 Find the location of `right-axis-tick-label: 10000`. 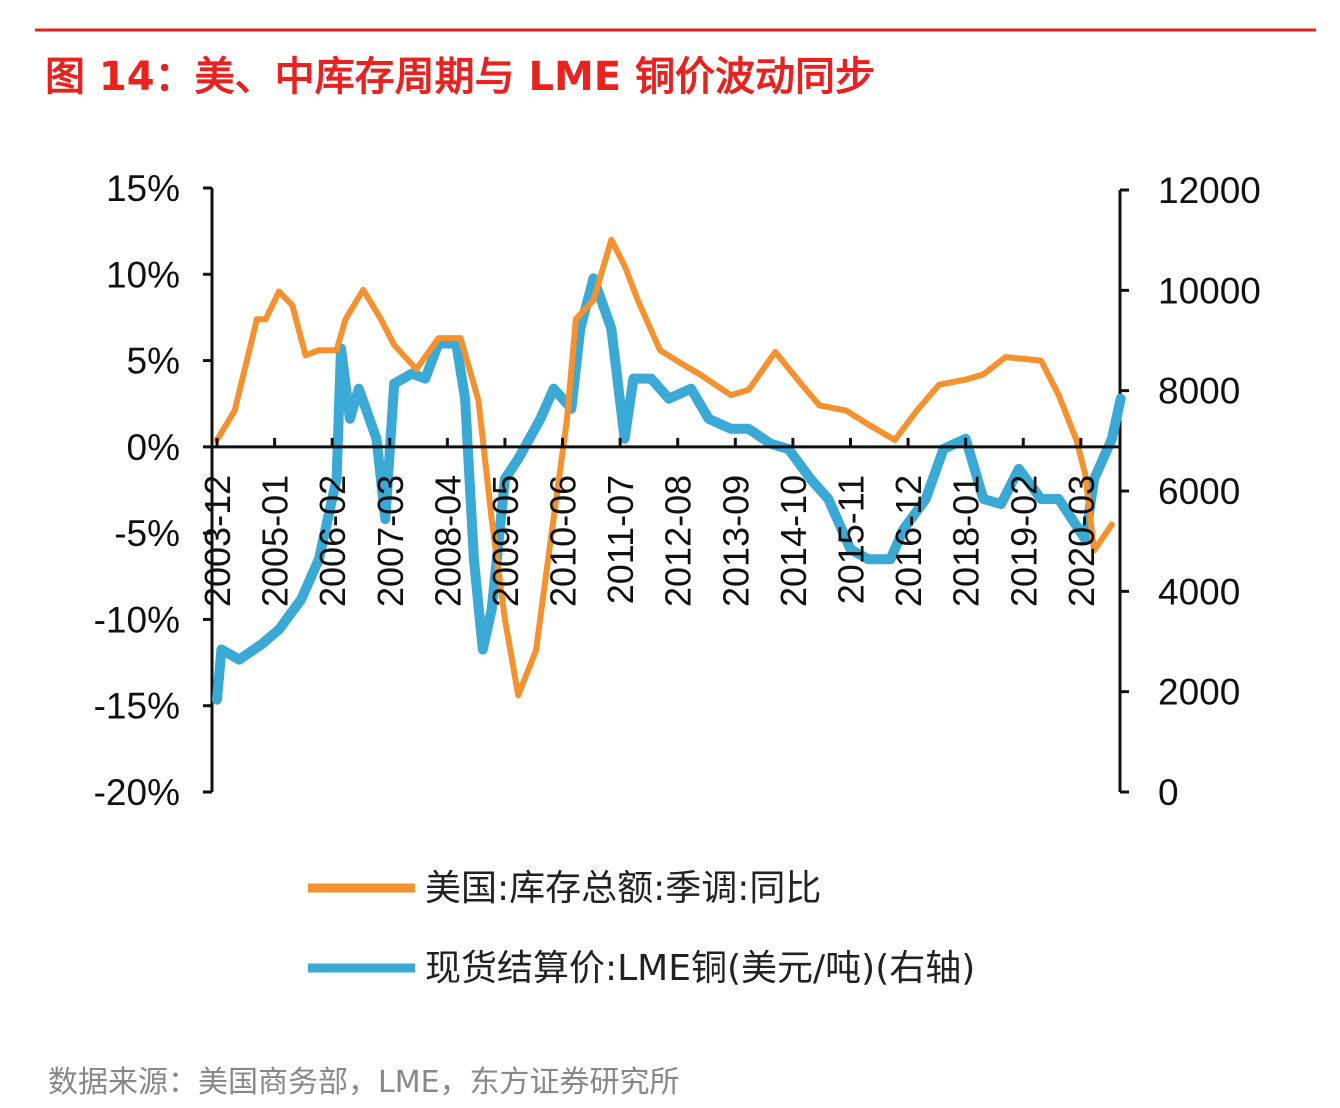

right-axis-tick-label: 10000 is located at coordinates (1209, 290).